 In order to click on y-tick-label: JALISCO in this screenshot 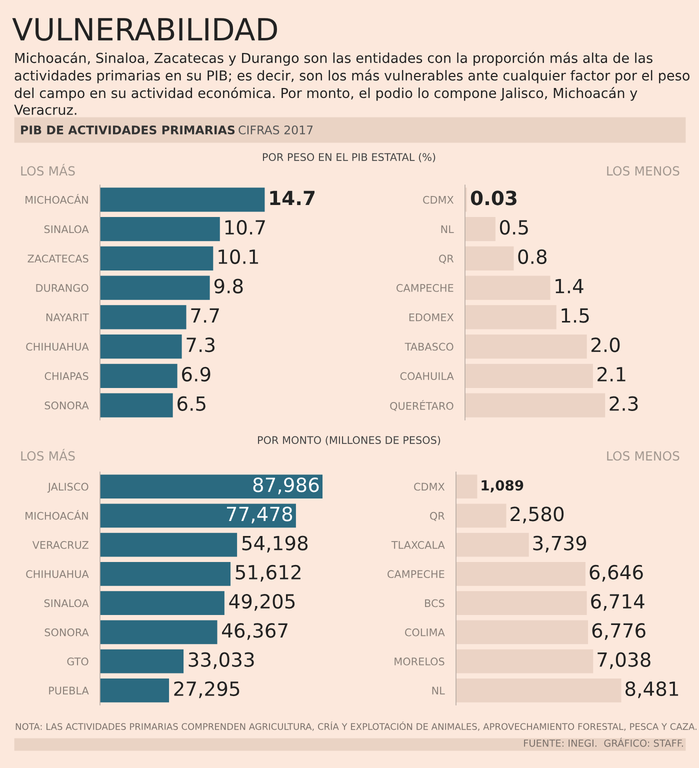, I will do `click(67, 487)`.